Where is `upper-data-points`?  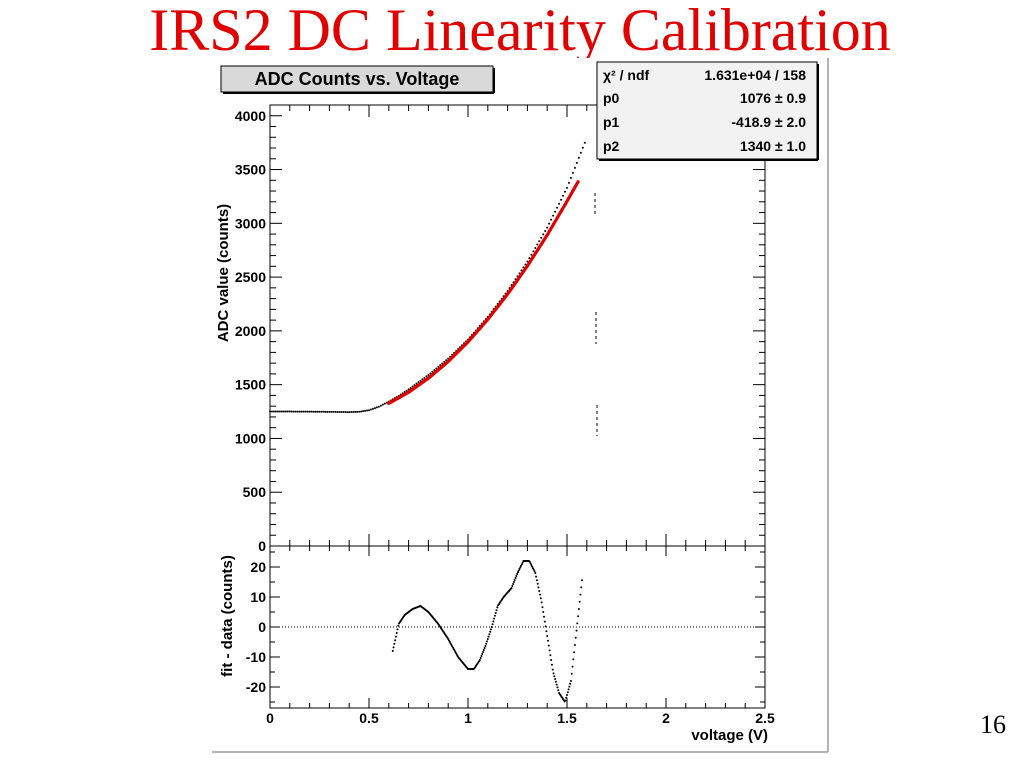
upper-data-points is located at coordinates (427, 277).